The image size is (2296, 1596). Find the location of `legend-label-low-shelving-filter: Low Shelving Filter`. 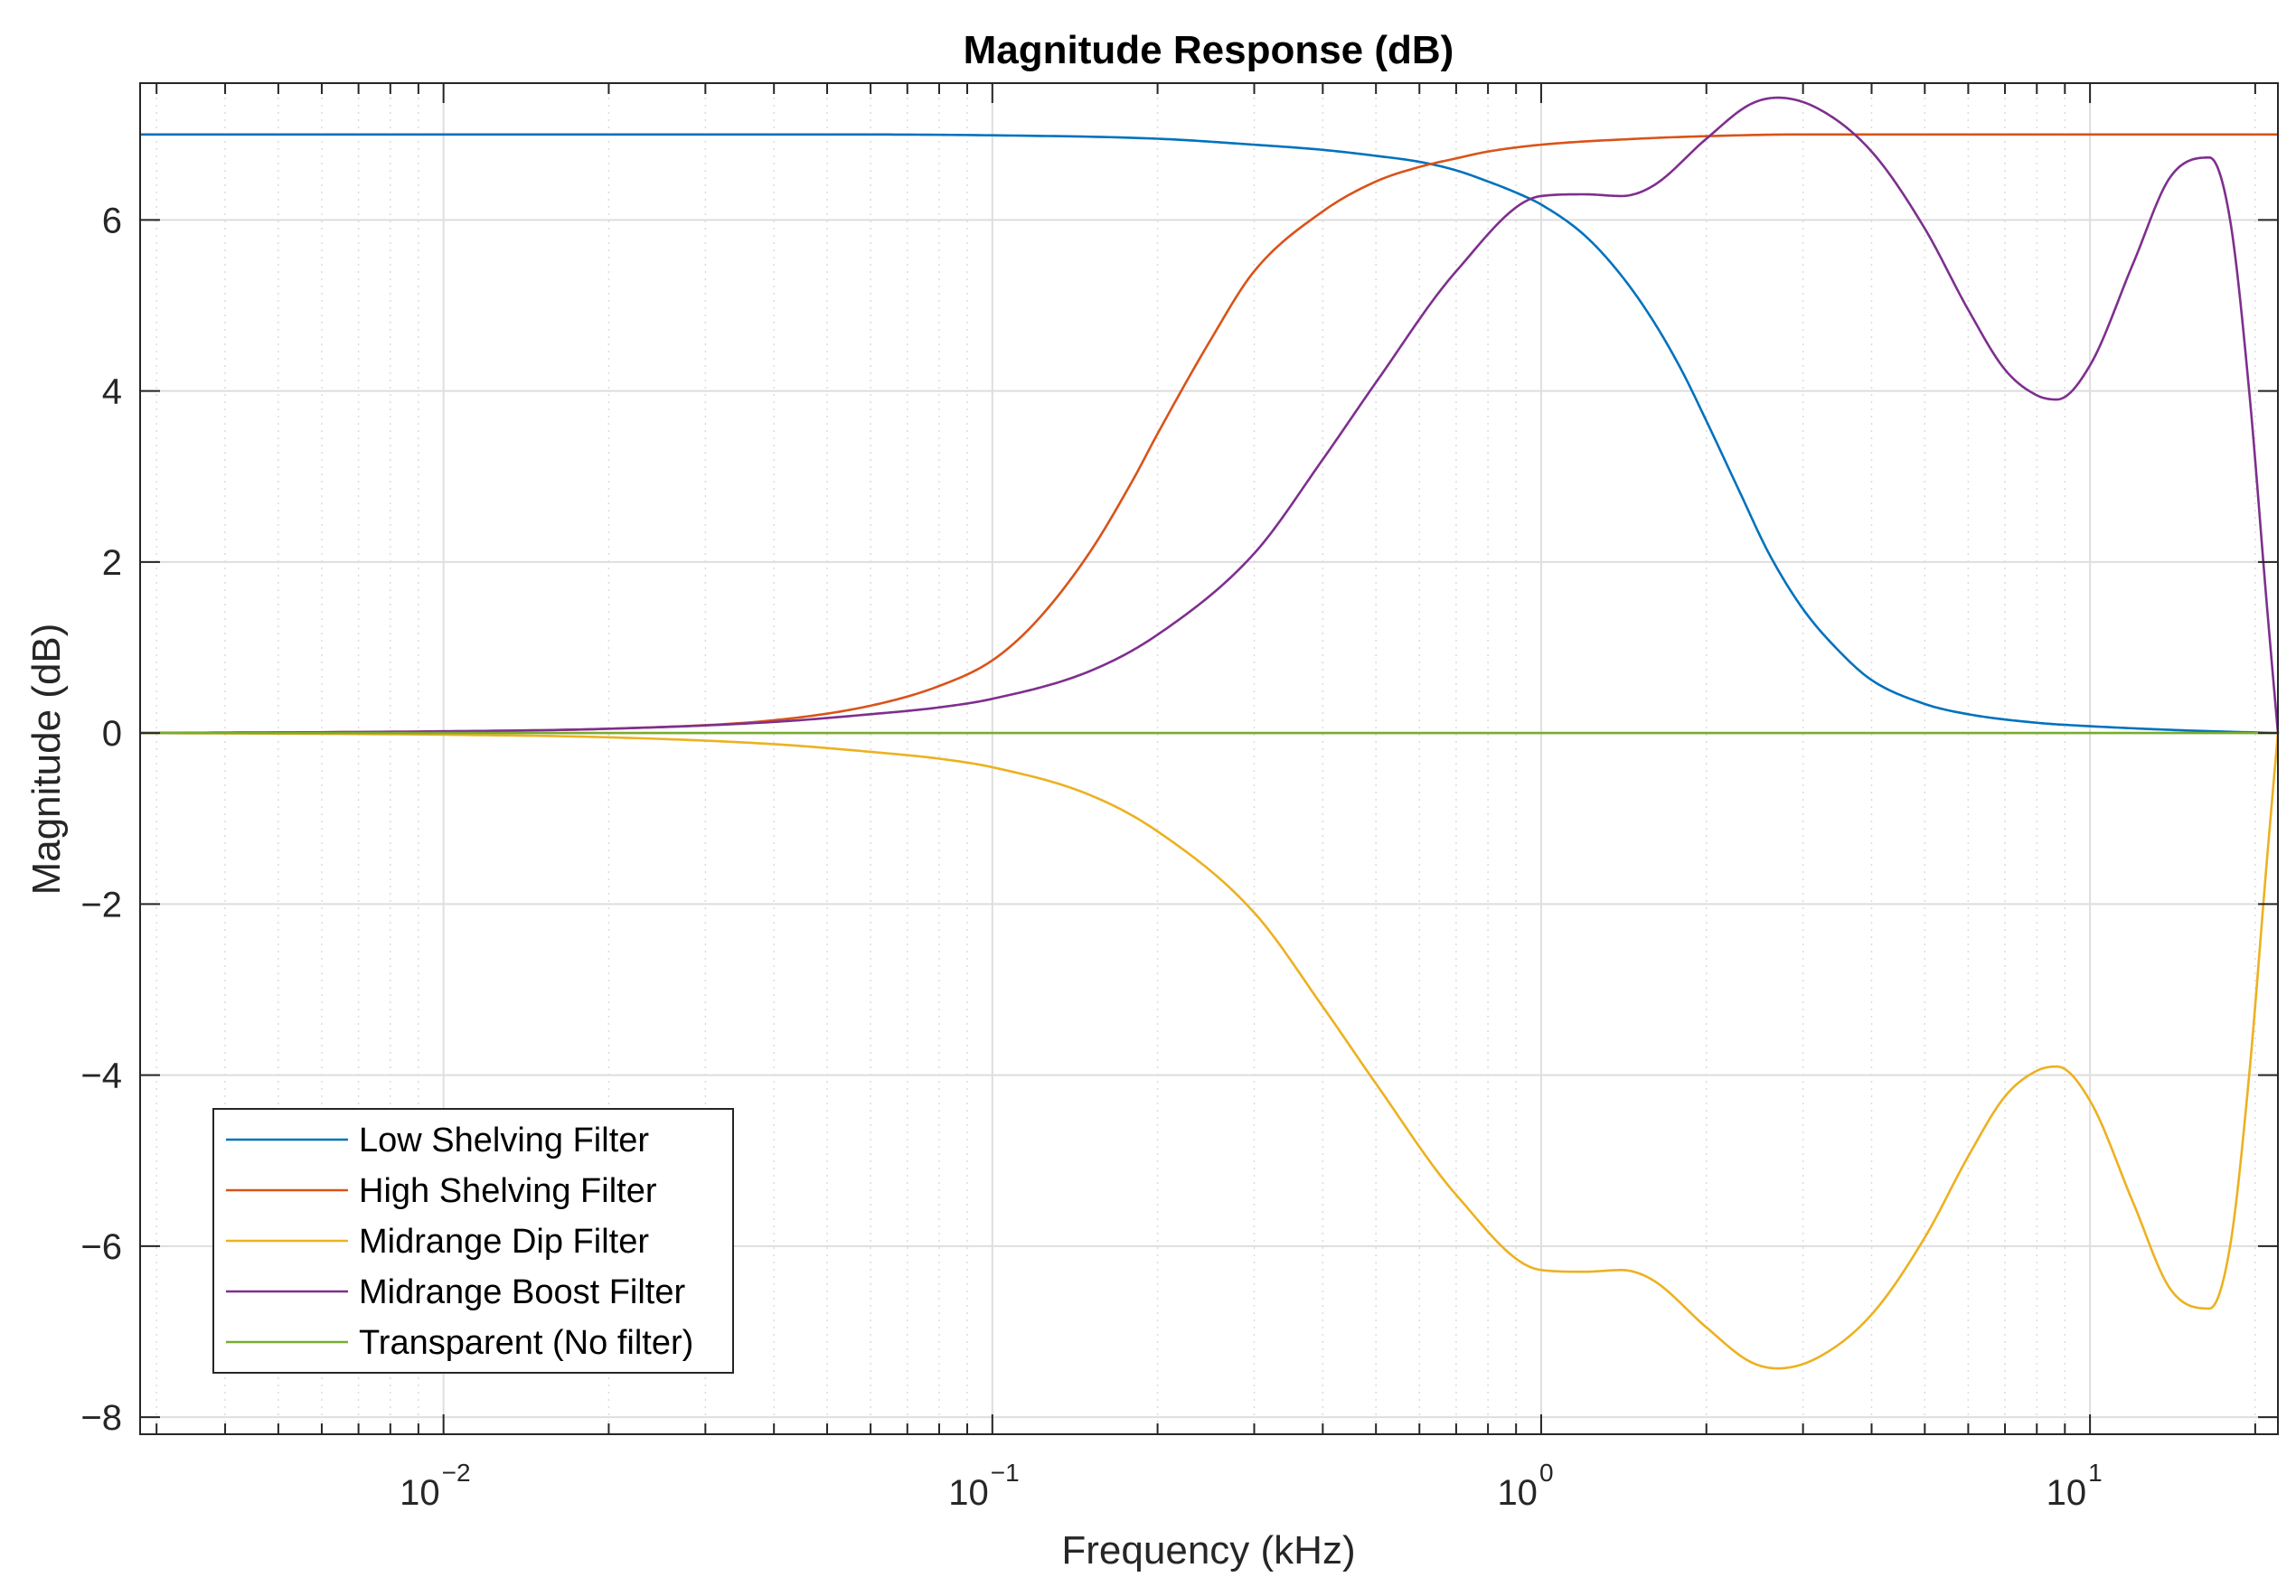

legend-label-low-shelving-filter: Low Shelving Filter is located at coordinates (504, 1140).